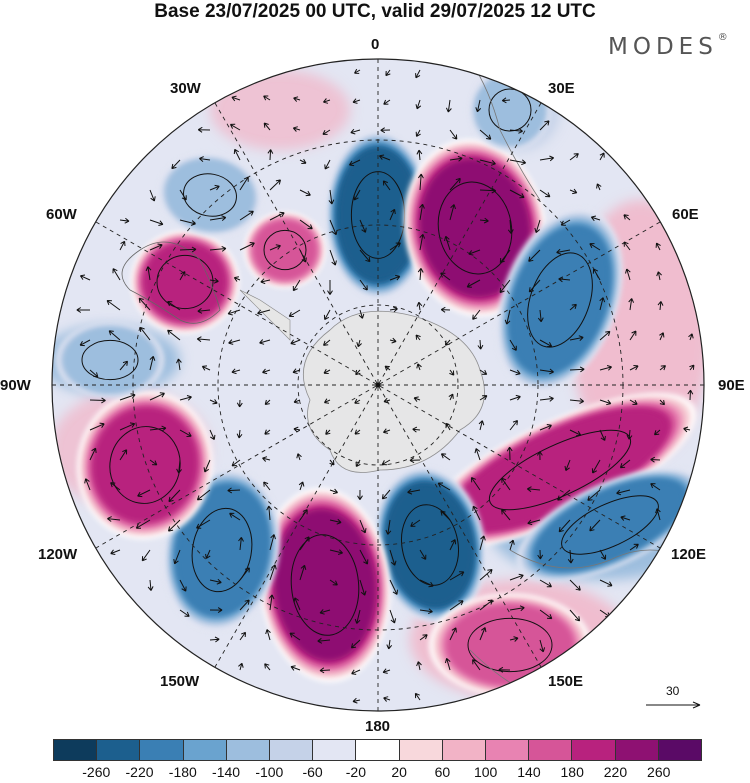 The image size is (750, 783). Describe the element at coordinates (485, 772) in the screenshot. I see `colorbar-tick-label: 100` at that location.